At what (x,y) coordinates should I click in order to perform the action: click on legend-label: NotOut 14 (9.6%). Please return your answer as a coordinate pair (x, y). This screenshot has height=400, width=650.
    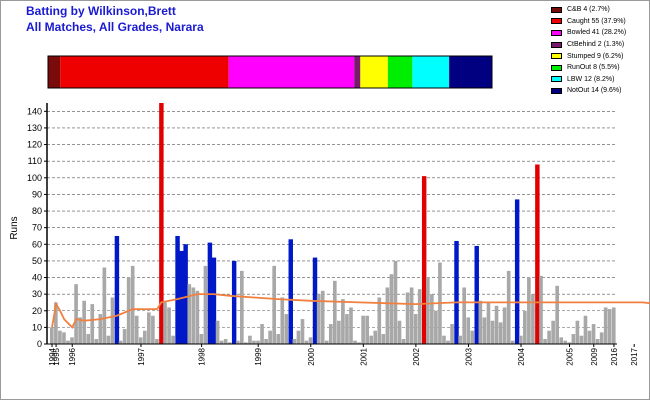
    Looking at the image, I should click on (594, 91).